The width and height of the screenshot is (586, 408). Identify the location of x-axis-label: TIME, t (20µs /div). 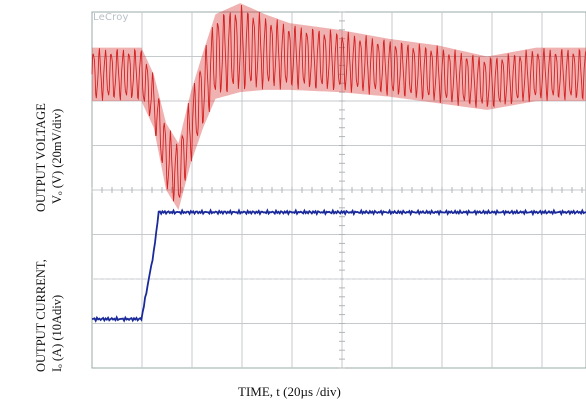
(289, 391).